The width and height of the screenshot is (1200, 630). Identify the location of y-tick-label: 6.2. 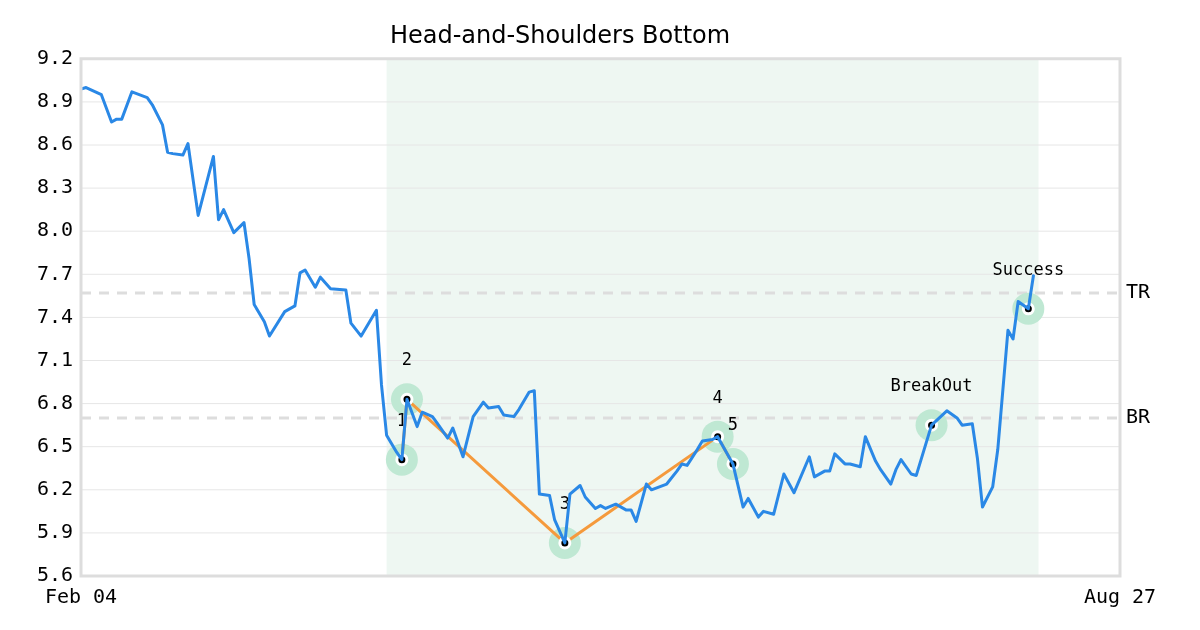
(54, 488).